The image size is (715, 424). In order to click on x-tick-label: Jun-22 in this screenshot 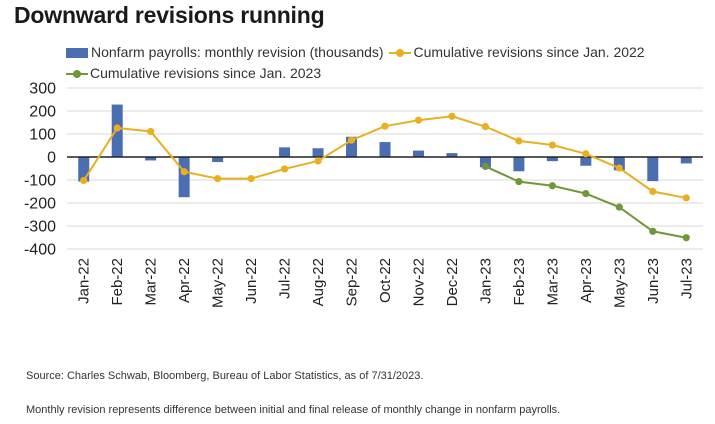, I will do `click(251, 281)`.